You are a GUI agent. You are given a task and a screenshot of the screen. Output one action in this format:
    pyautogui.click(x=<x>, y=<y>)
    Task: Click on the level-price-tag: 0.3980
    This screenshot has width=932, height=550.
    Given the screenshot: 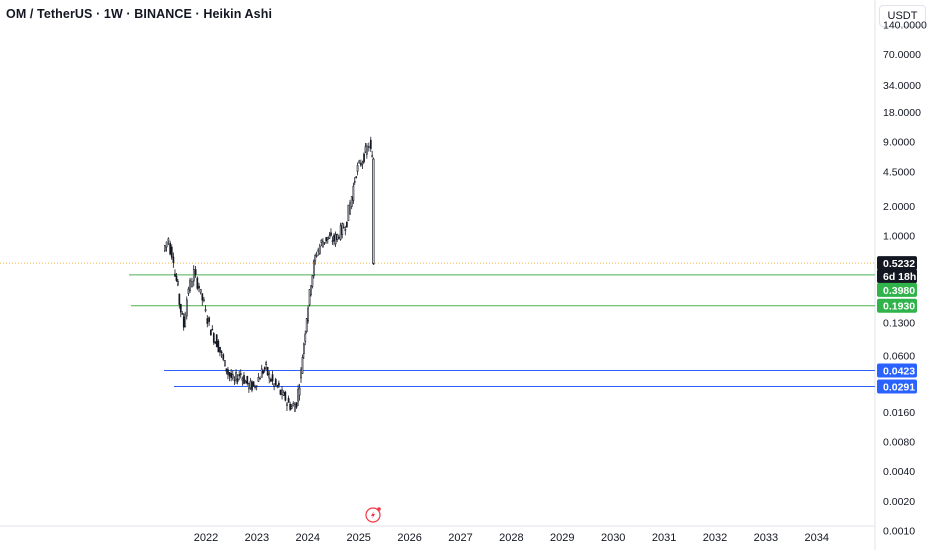 What is the action you would take?
    pyautogui.click(x=899, y=291)
    